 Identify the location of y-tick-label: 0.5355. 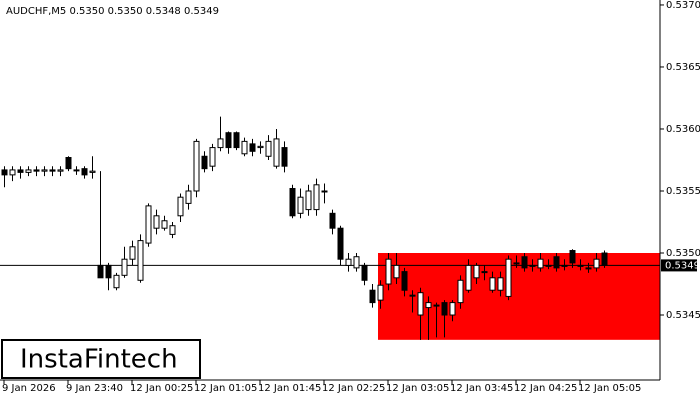
(683, 191).